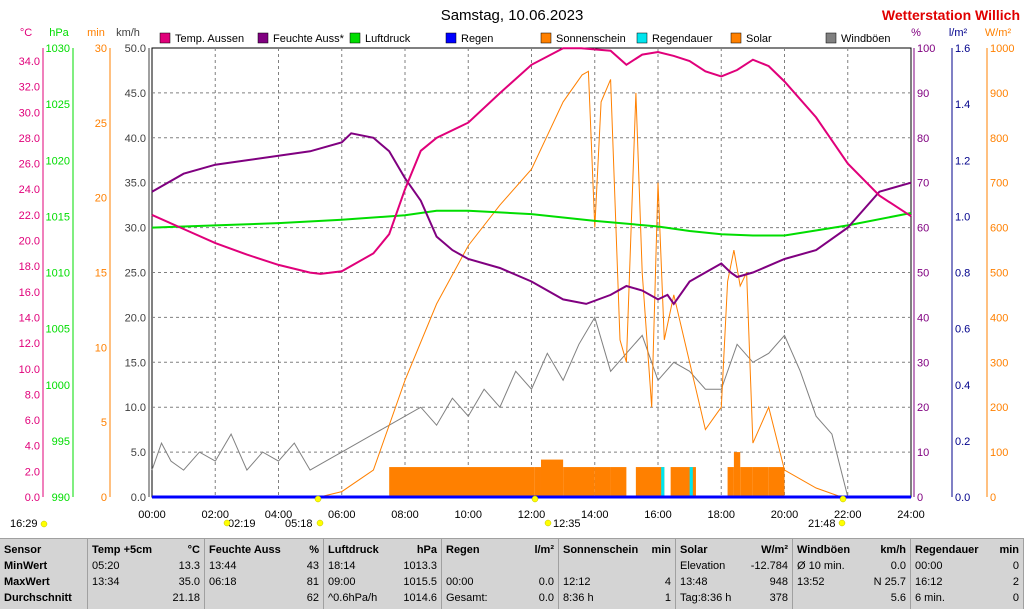 This screenshot has width=1024, height=609. What do you see at coordinates (962, 442) in the screenshot?
I see `axis-tick-label: 0.2` at bounding box center [962, 442].